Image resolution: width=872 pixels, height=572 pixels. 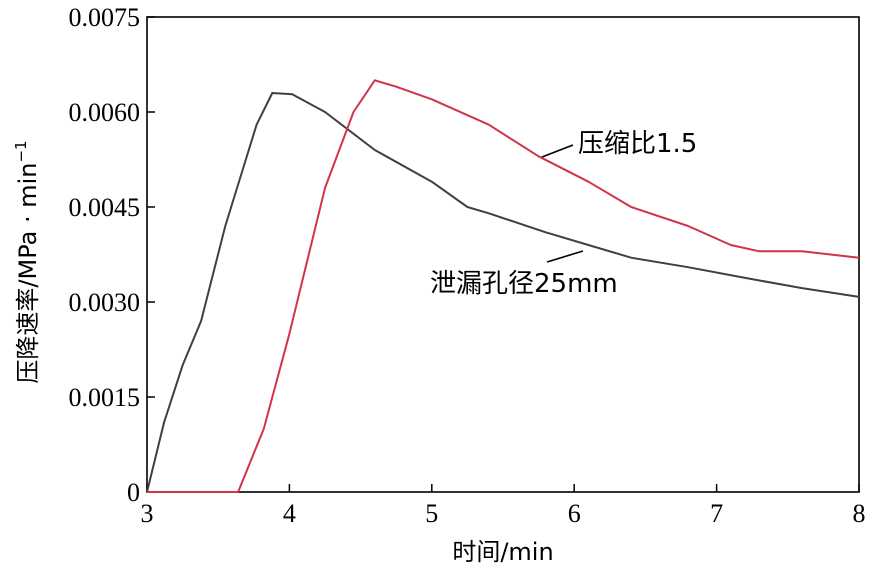 What do you see at coordinates (105, 302) in the screenshot?
I see `y-tick-label: 0.0030` at bounding box center [105, 302].